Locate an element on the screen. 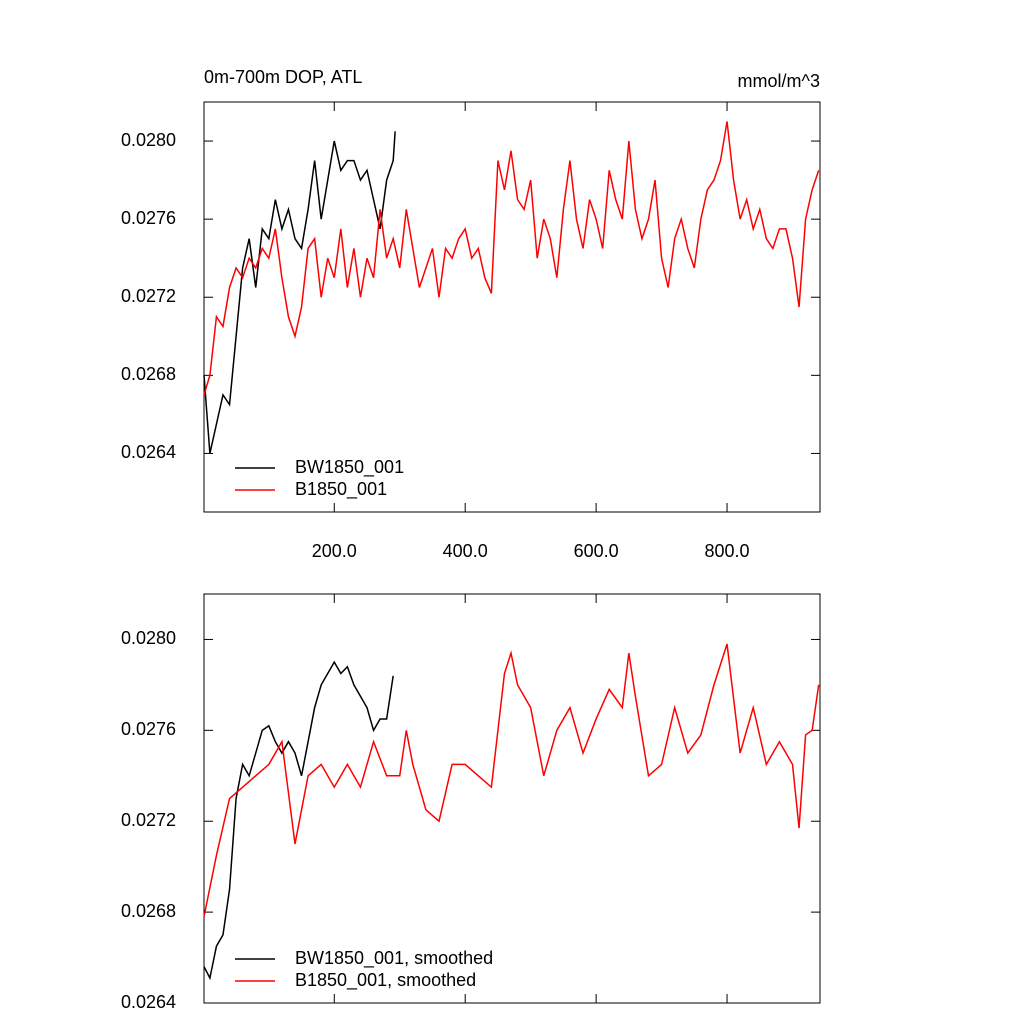  x-tick-label: 800.0 is located at coordinates (727, 551).